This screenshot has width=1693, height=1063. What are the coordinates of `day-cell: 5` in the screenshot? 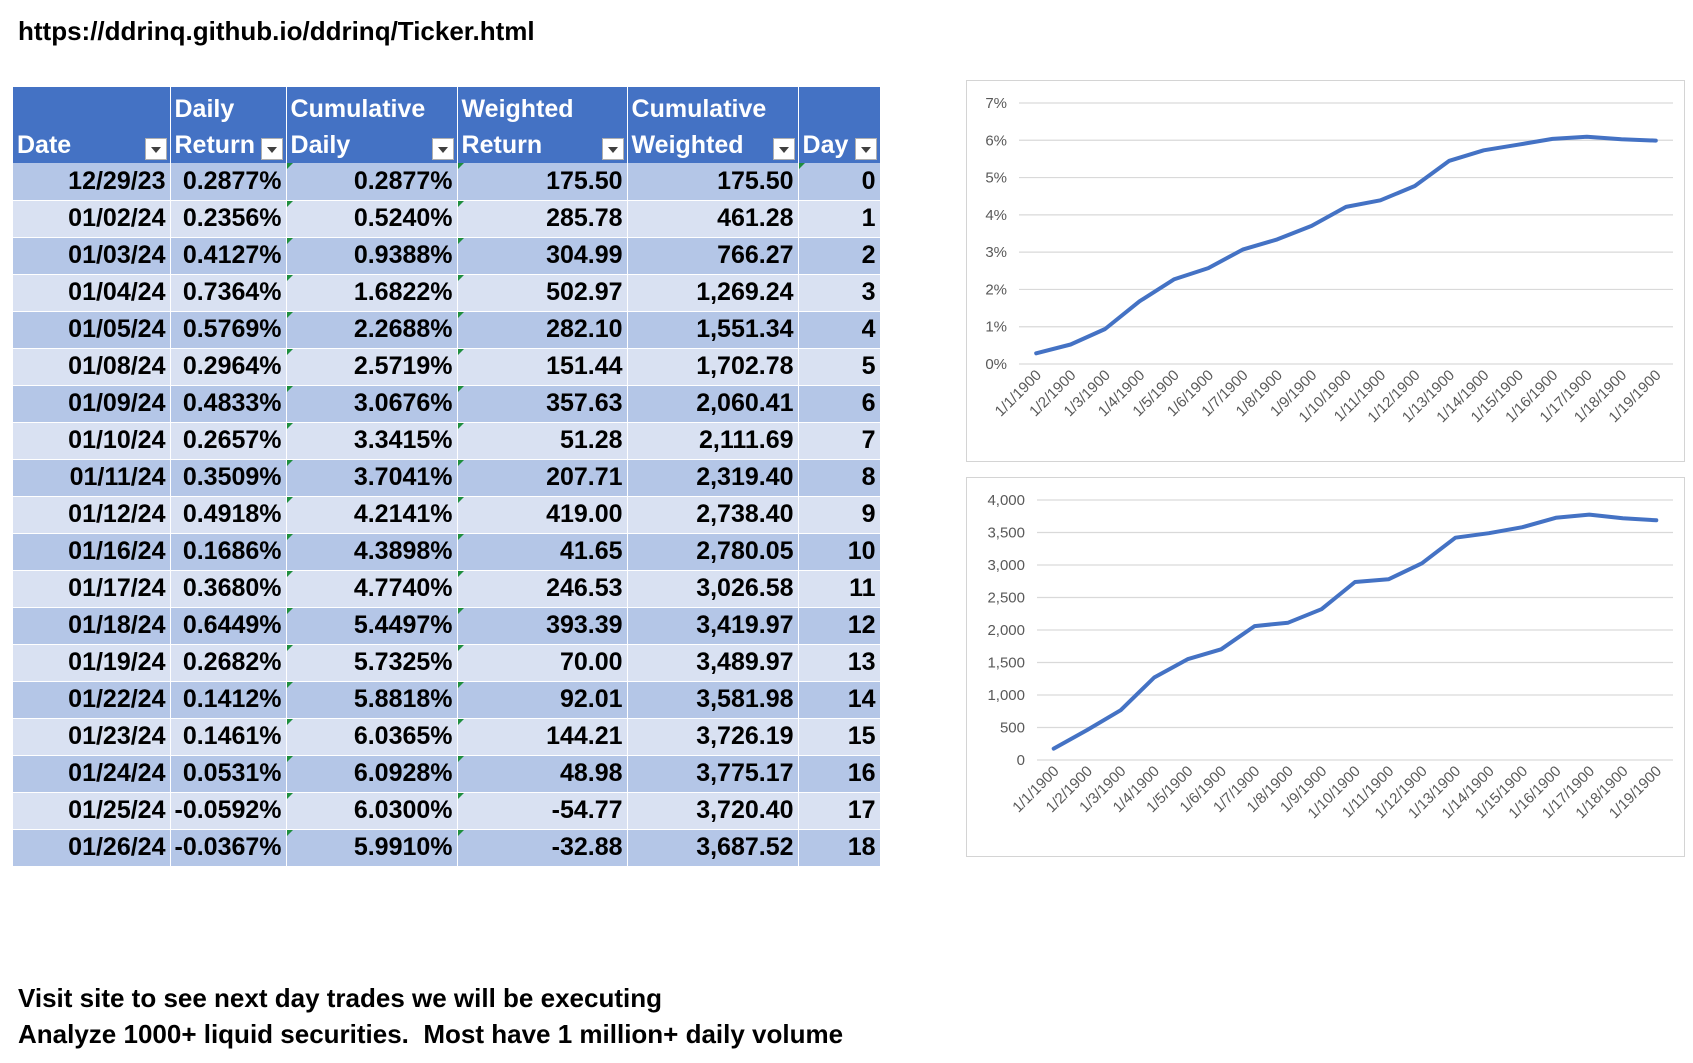 It's located at (839, 367).